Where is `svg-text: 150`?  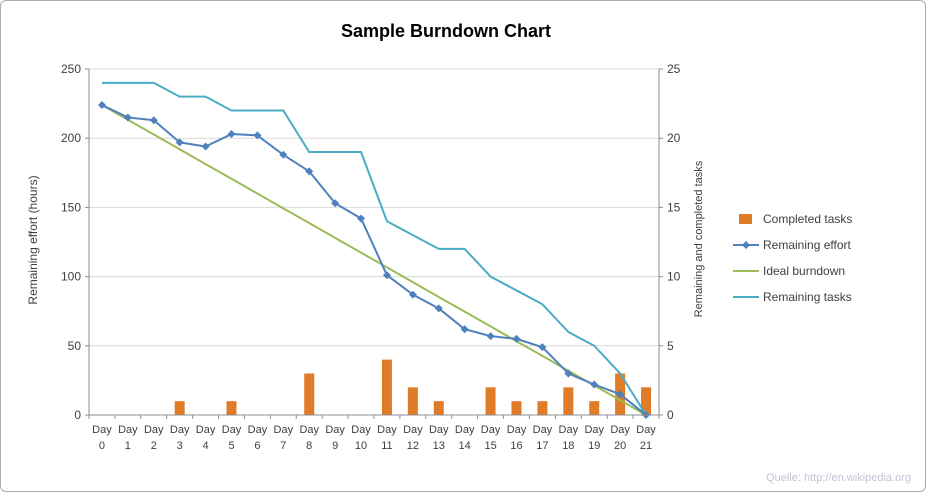 svg-text: 150 is located at coordinates (71, 207).